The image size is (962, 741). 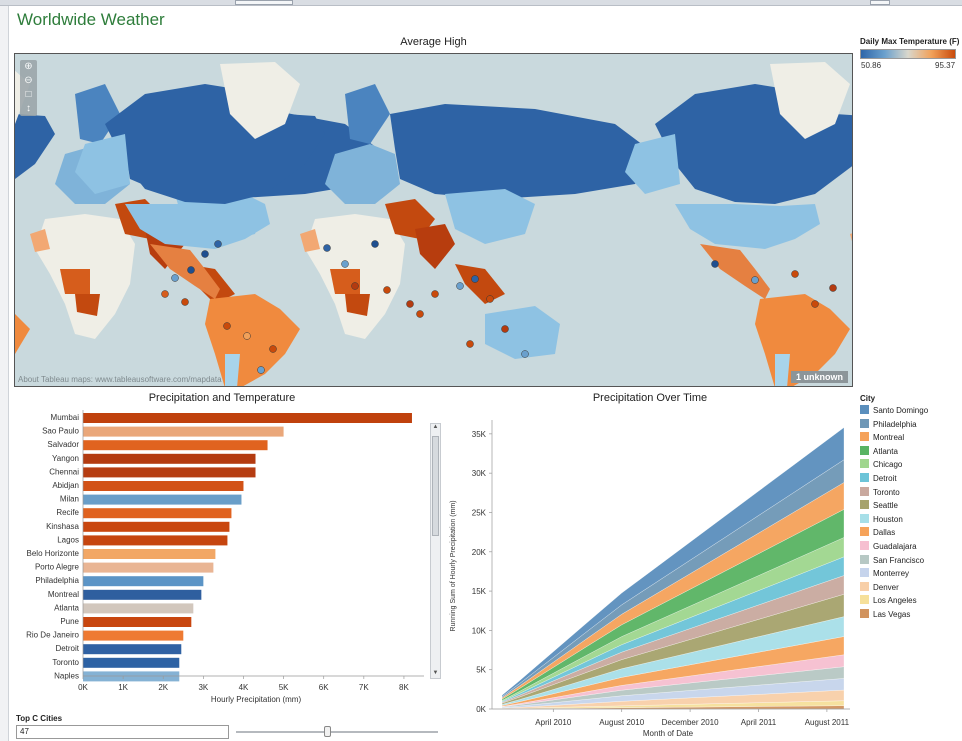 I want to click on city-legend-item: San Francisco, so click(x=892, y=560).